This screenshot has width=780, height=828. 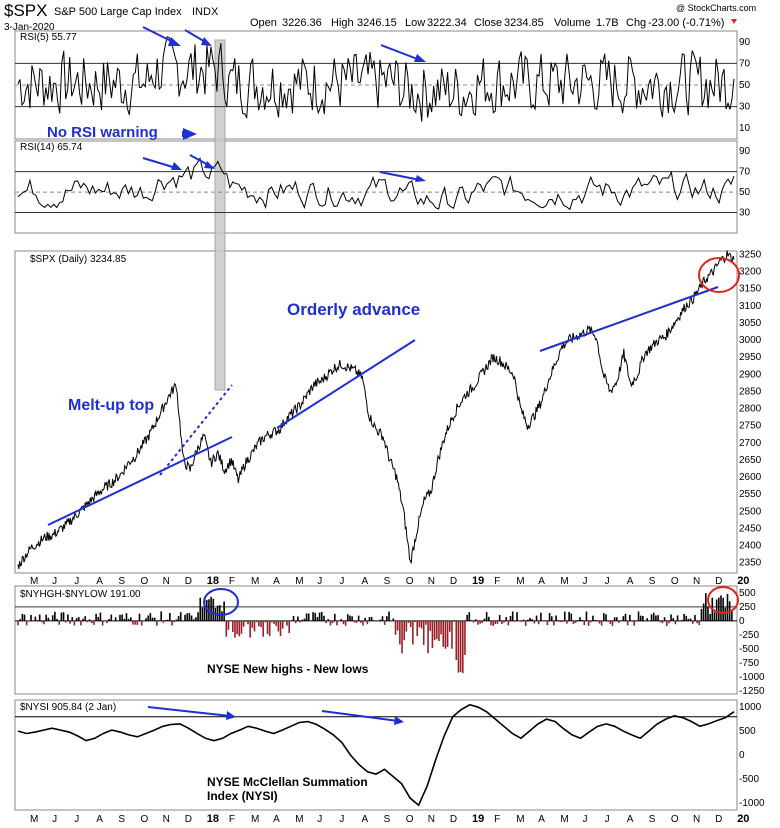 I want to click on hl-circle-2018, so click(x=221, y=602).